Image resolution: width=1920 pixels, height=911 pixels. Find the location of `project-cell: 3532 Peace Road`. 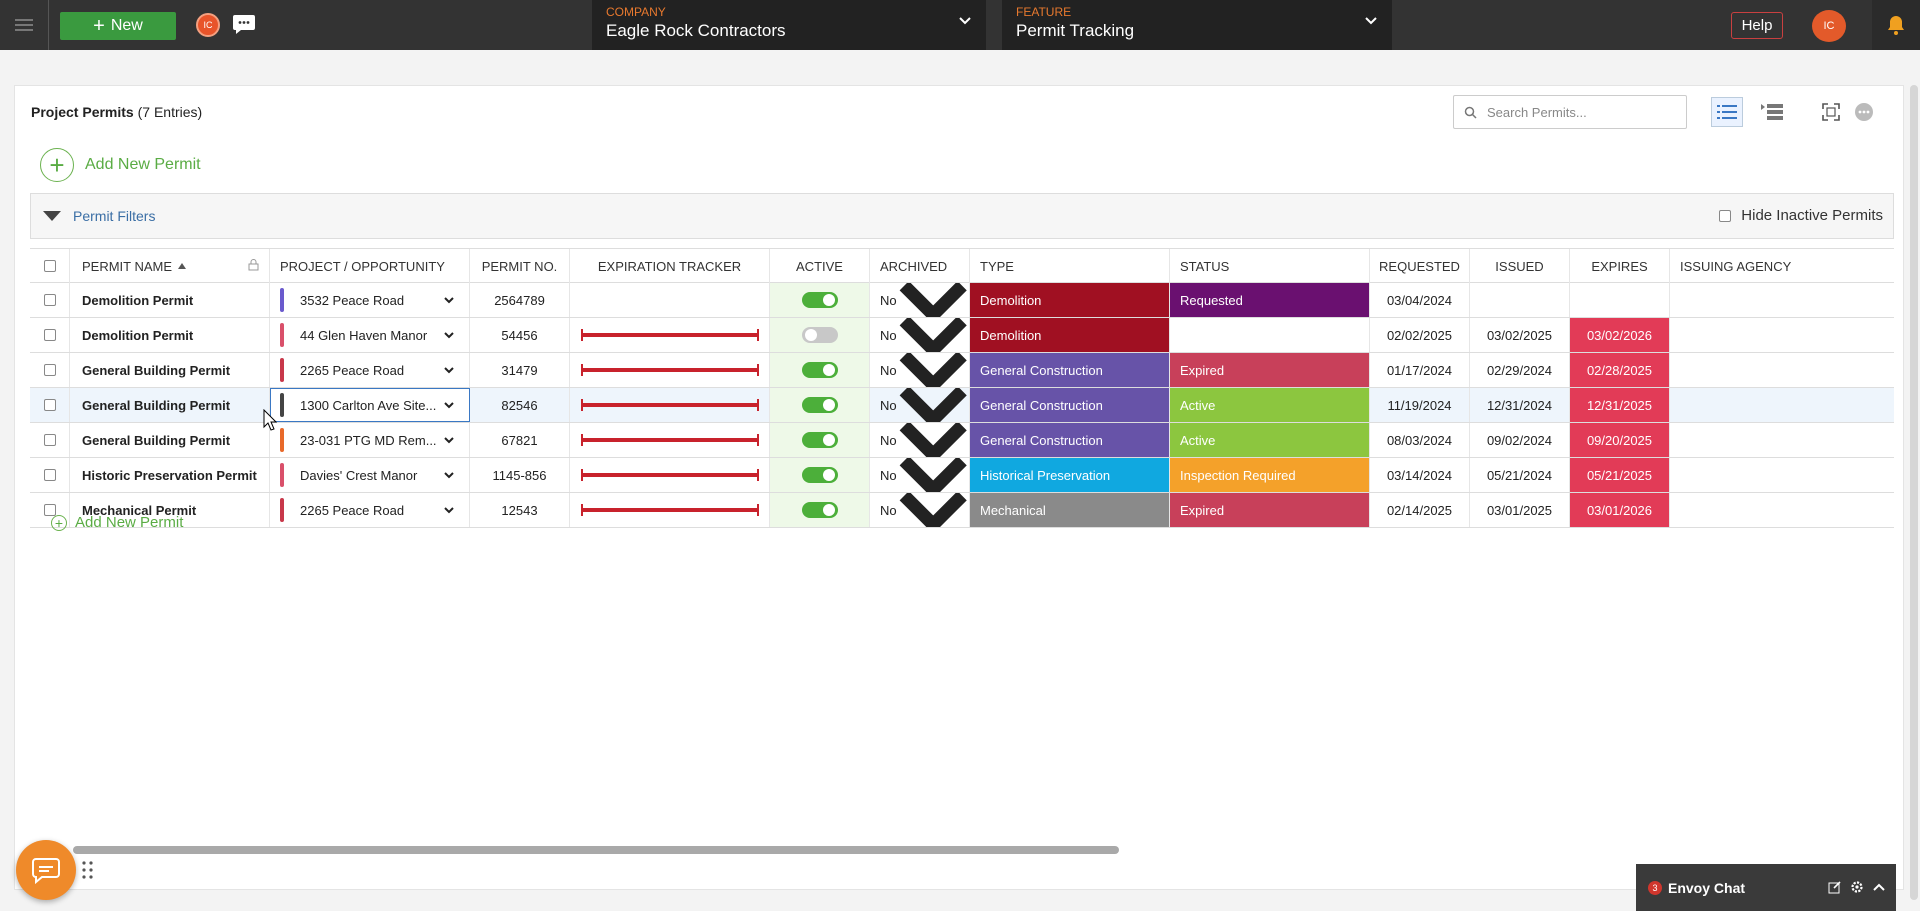

project-cell: 3532 Peace Road is located at coordinates (370, 300).